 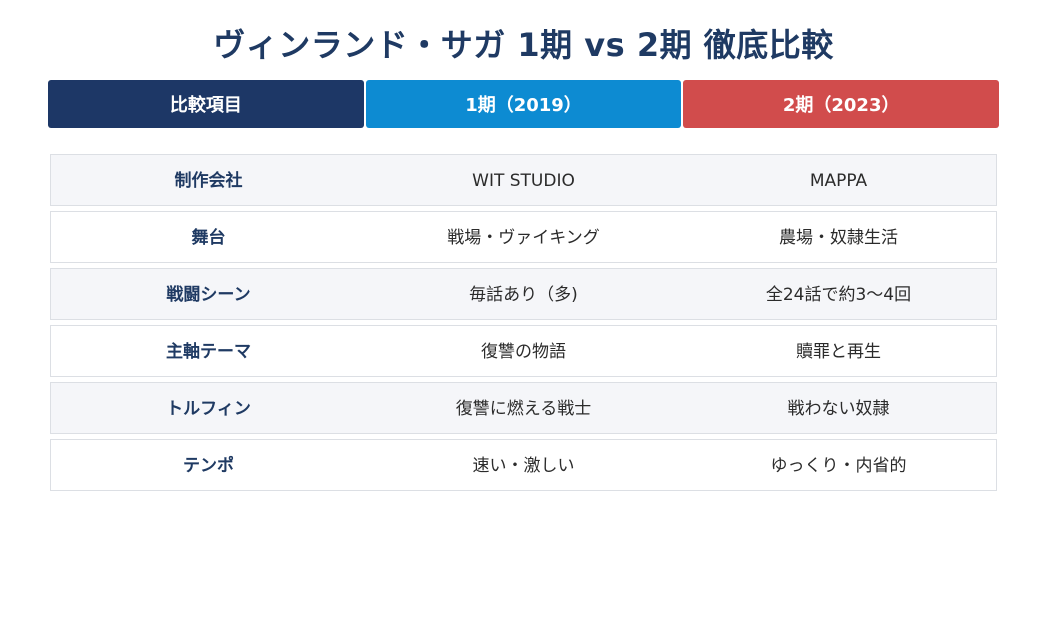 I want to click on row-season2-value: 全24話で約3〜4回, so click(x=838, y=295).